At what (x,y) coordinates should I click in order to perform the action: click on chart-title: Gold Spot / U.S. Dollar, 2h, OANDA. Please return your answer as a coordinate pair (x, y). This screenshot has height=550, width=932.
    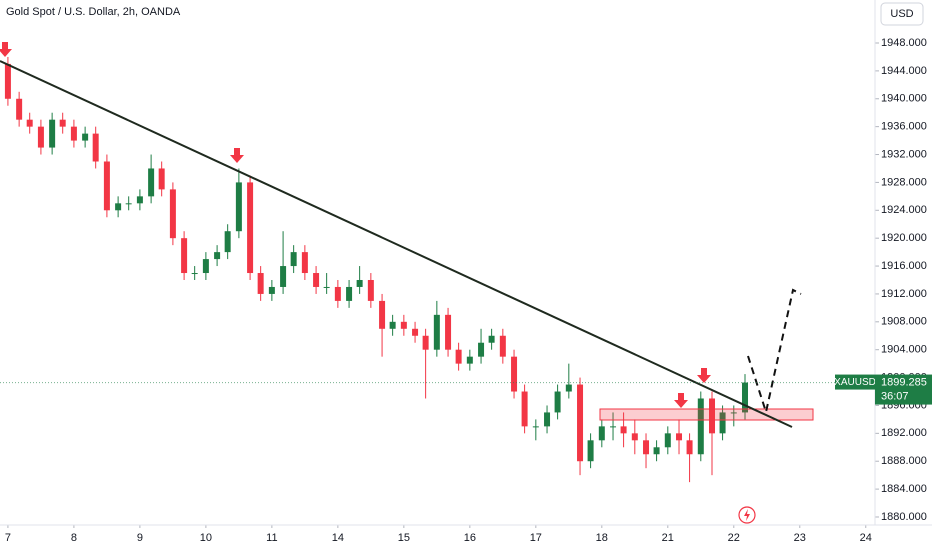
    Looking at the image, I should click on (93, 12).